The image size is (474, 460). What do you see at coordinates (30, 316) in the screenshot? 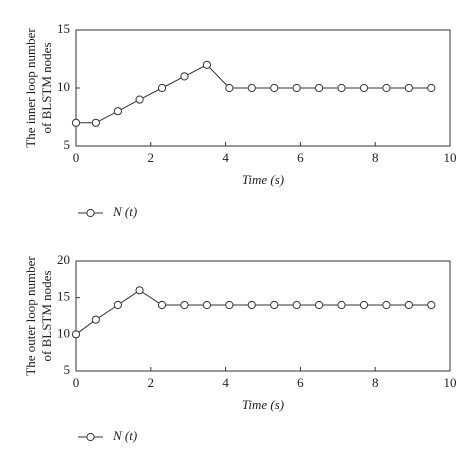
I see `y-axis-label: The outer loop number` at bounding box center [30, 316].